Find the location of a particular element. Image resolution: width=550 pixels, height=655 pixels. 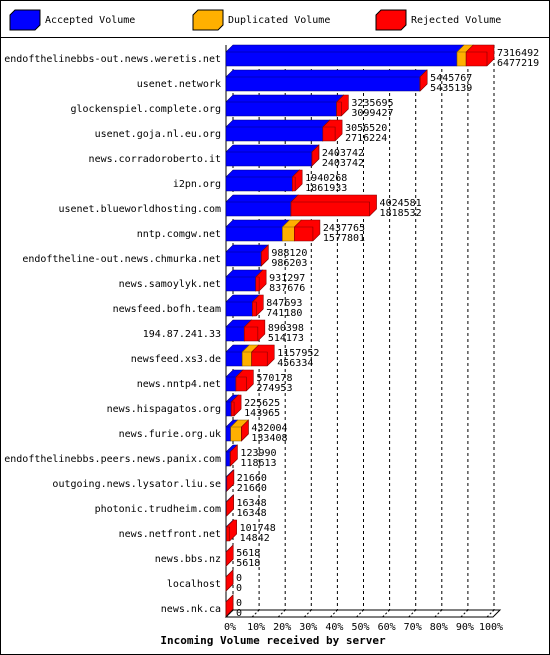

y-tick-label: news.nk.ca is located at coordinates (191, 609).